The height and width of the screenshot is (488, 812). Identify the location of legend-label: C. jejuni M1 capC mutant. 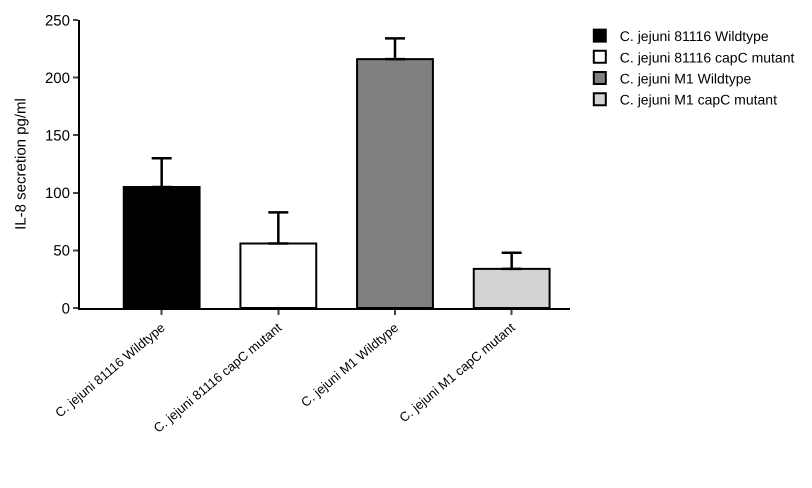
(699, 100).